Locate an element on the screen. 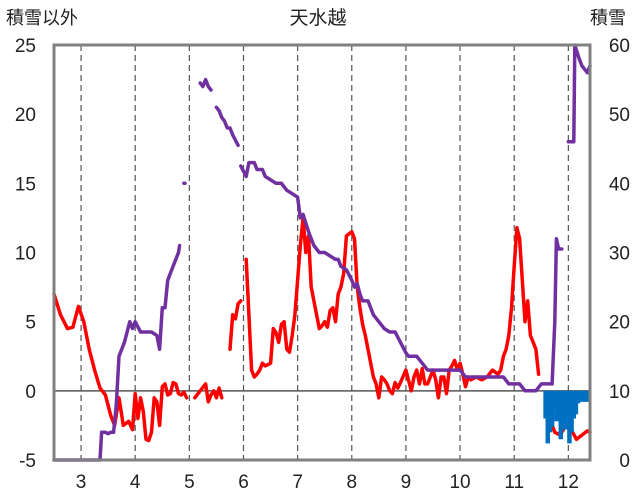  y-right-tick-label: 50 is located at coordinates (619, 115).